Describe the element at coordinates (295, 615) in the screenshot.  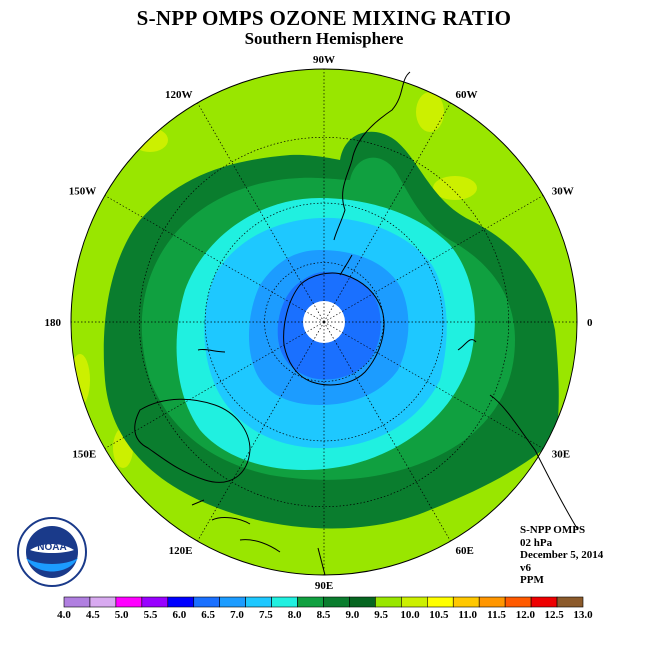
I see `colorbar-tick-label: 8.0` at that location.